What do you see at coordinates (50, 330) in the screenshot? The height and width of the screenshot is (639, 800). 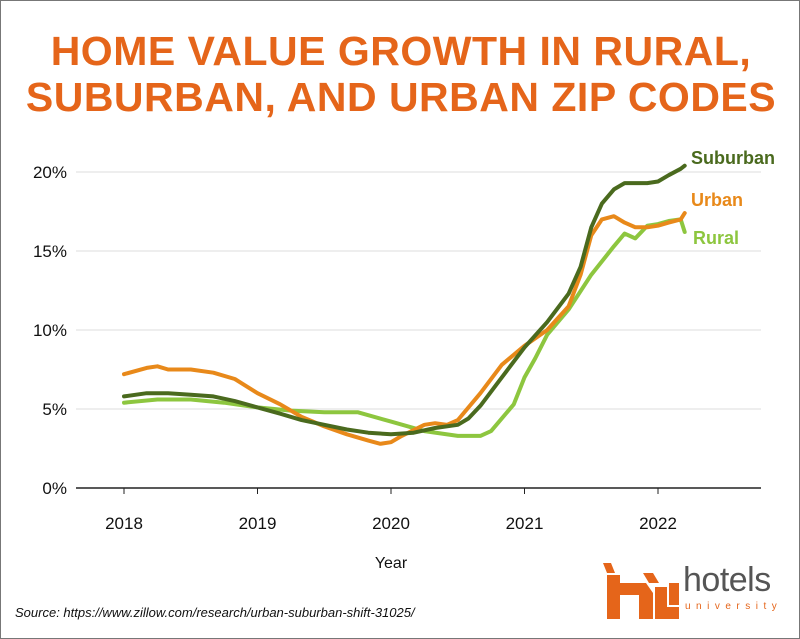 I see `y-tick-label: 10%` at bounding box center [50, 330].